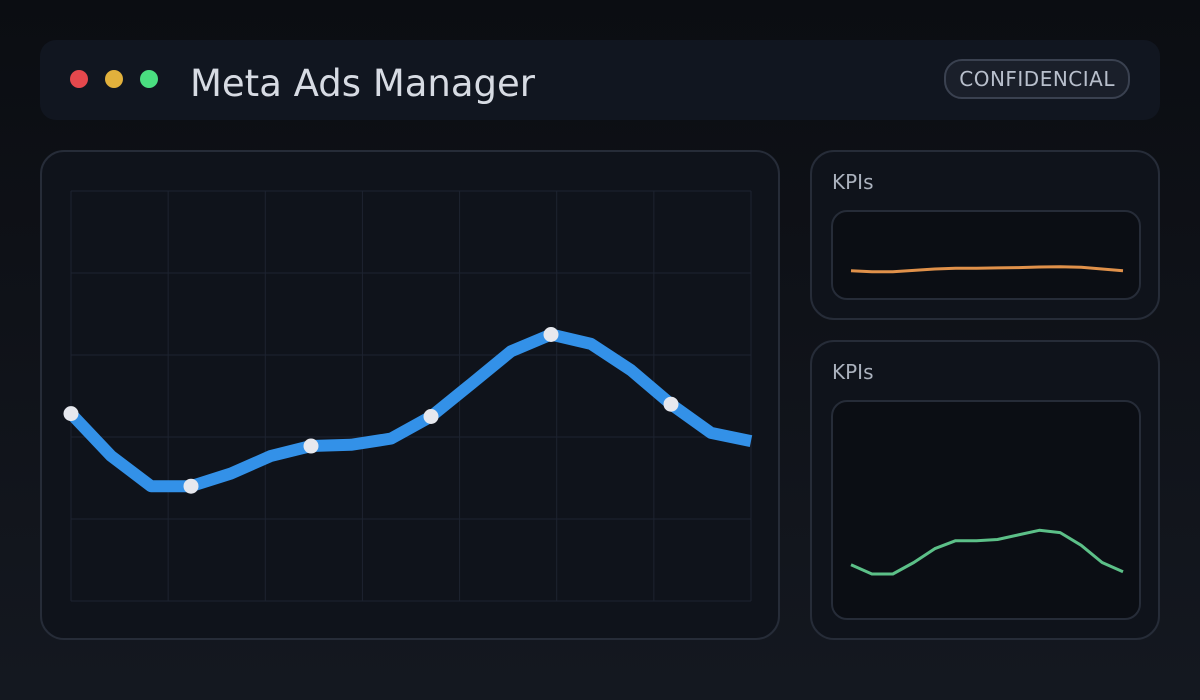 The width and height of the screenshot is (1200, 700). Describe the element at coordinates (362, 83) in the screenshot. I see `app-title: Meta Ads Manager` at that location.